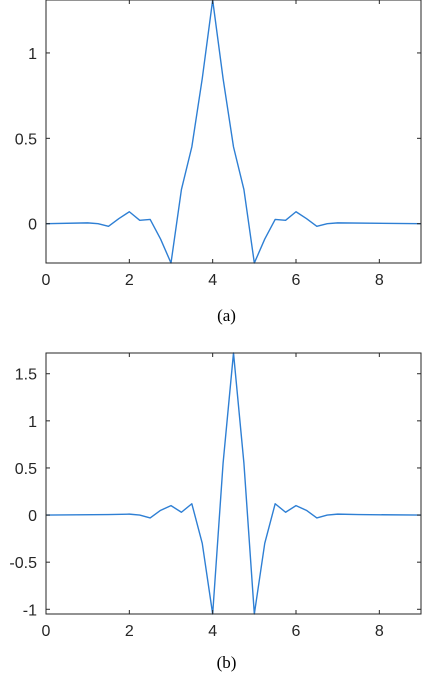 The height and width of the screenshot is (679, 423). Describe the element at coordinates (30, 610) in the screenshot. I see `y-tick-label: -1` at that location.